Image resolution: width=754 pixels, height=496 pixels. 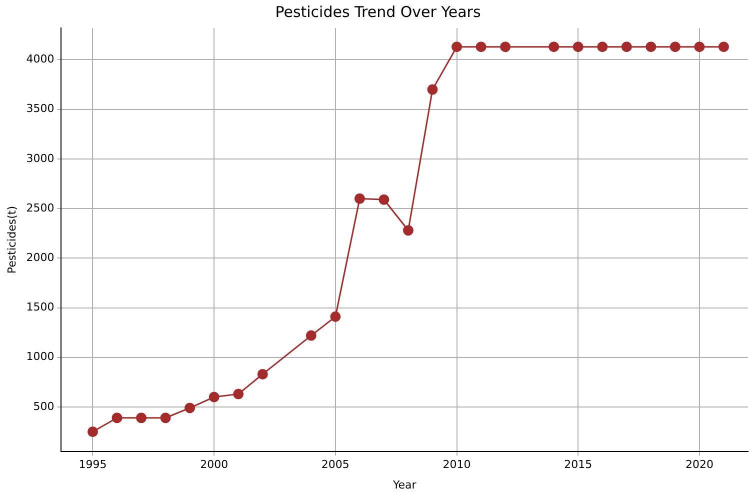 I want to click on x-tick-label: 2020, so click(x=699, y=465).